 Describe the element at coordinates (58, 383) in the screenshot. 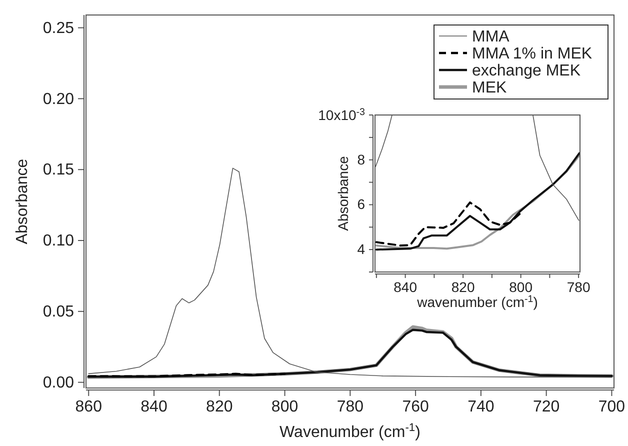

I see `y-tick-label: 0.00` at that location.